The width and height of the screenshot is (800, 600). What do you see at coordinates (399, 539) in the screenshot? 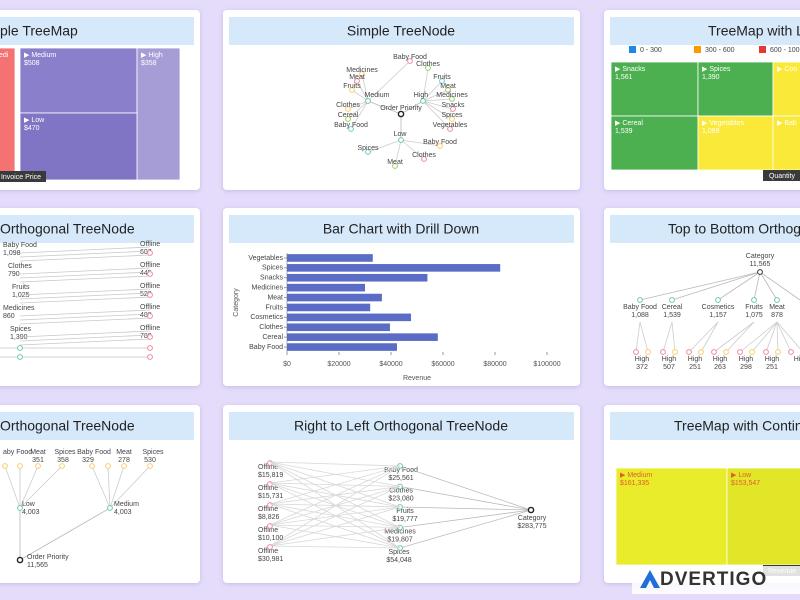
I see `label: $19,807` at bounding box center [399, 539].